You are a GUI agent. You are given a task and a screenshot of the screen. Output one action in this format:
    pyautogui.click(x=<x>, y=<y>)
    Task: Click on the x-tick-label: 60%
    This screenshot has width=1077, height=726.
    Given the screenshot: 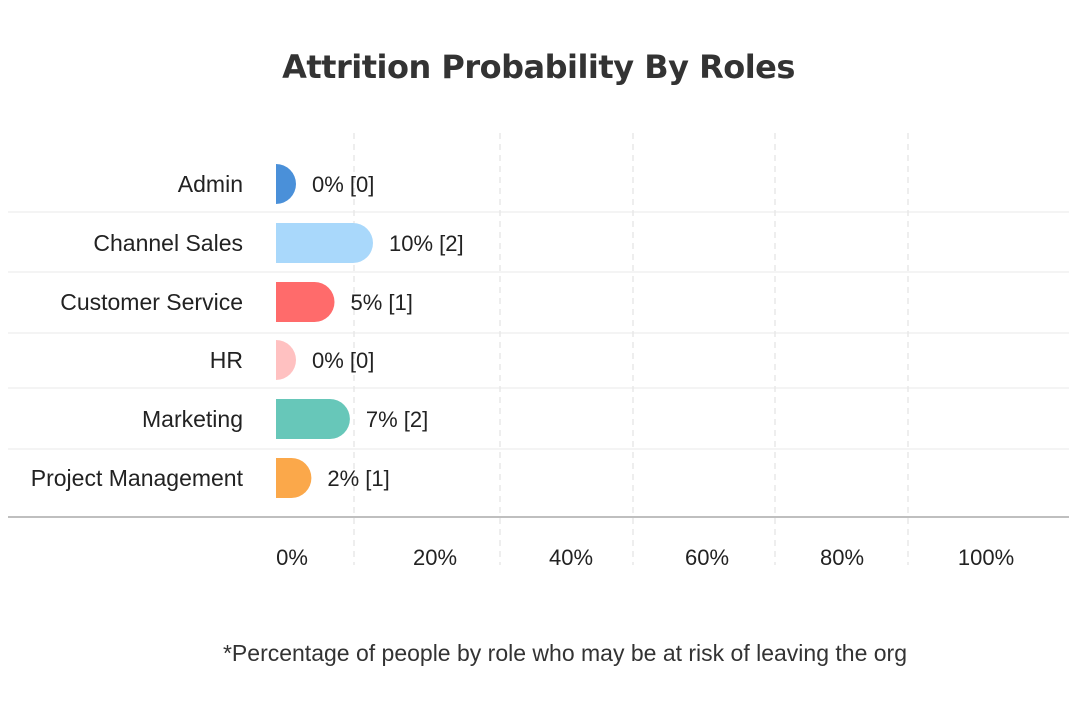 What is the action you would take?
    pyautogui.click(x=707, y=557)
    